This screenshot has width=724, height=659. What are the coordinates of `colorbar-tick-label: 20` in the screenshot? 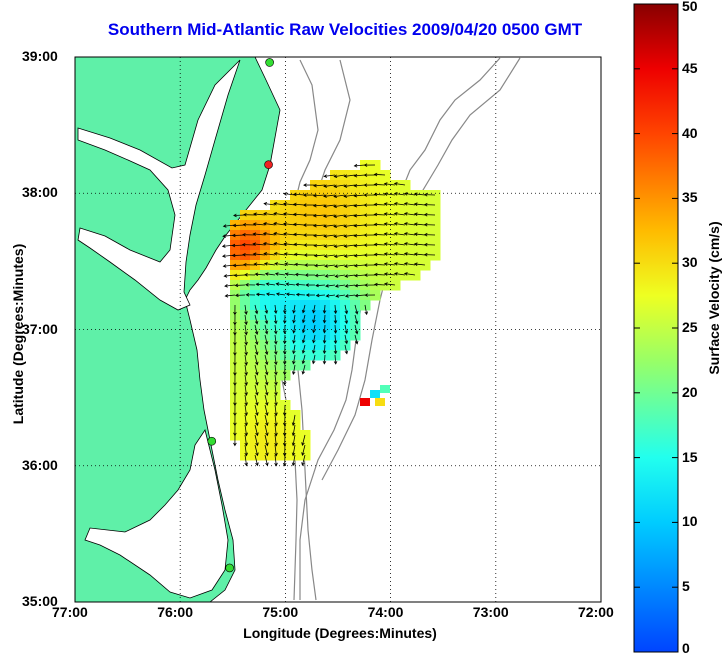 It's located at (690, 391).